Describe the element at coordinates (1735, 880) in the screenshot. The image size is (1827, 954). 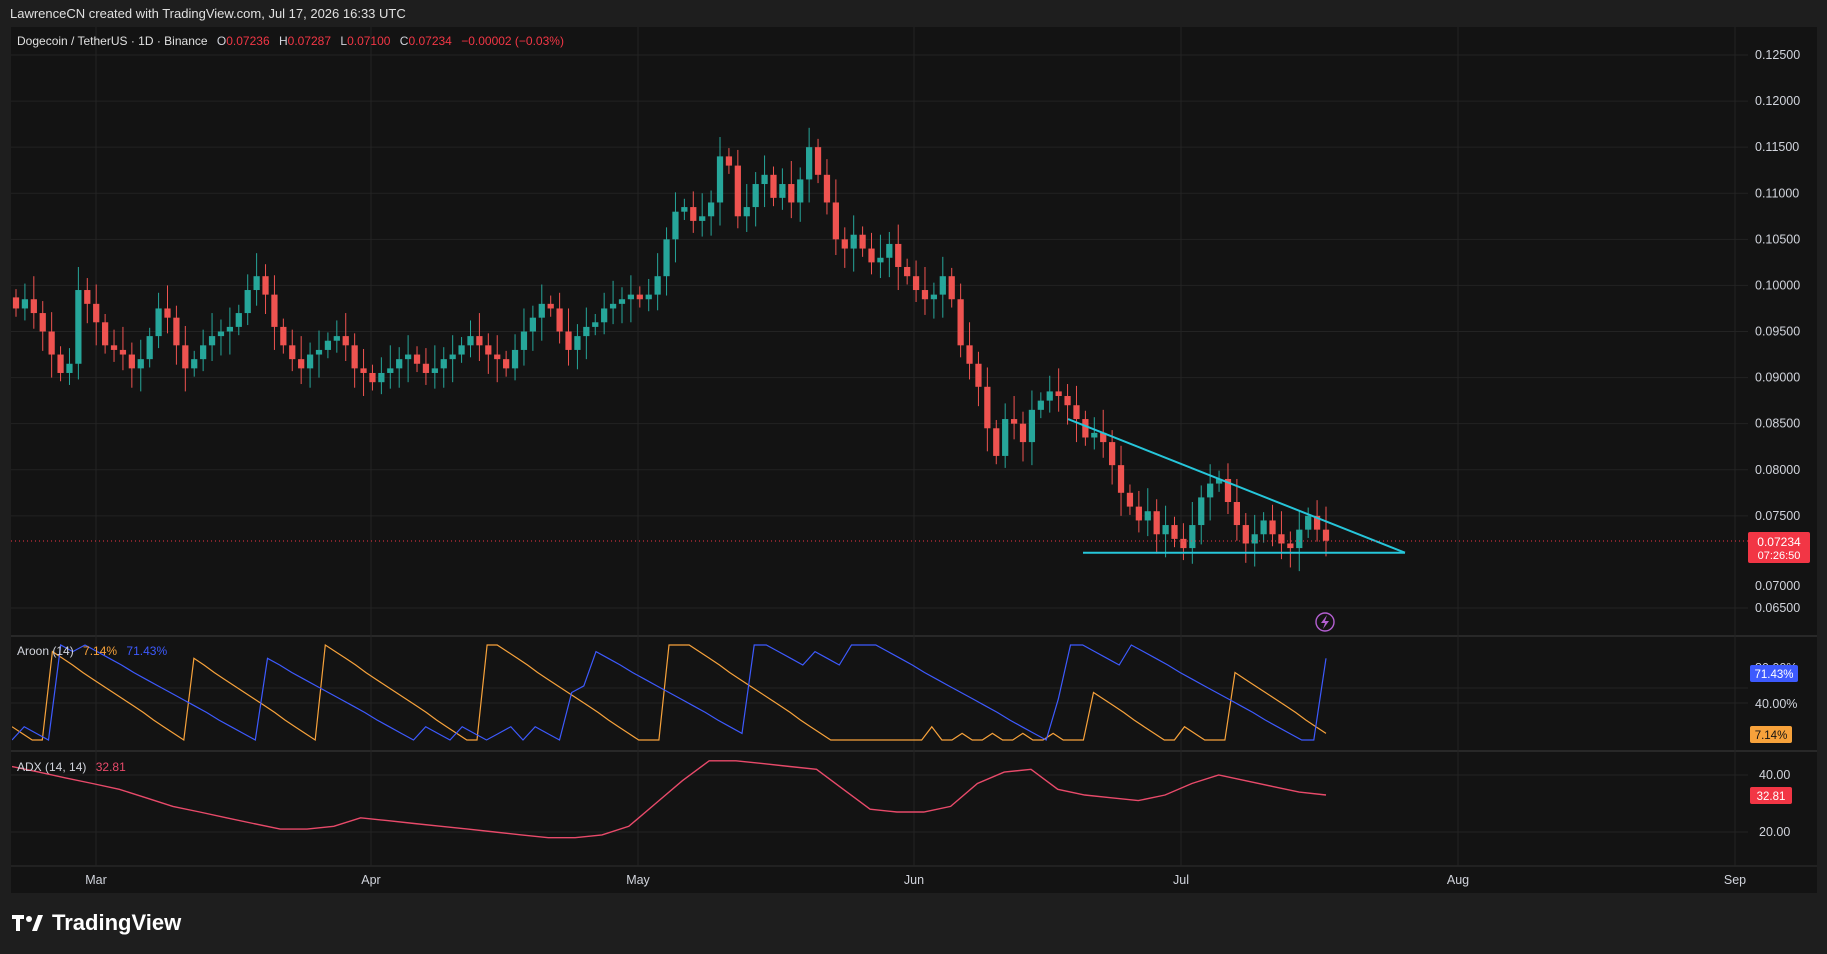
I see `time-tick-label: Sep` at that location.